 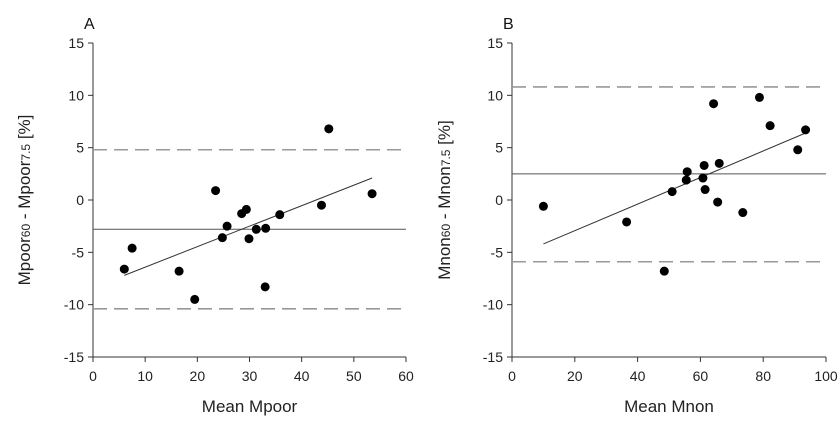 What do you see at coordinates (669, 406) in the screenshot?
I see `x-axis-label: Mean Mnon` at bounding box center [669, 406].